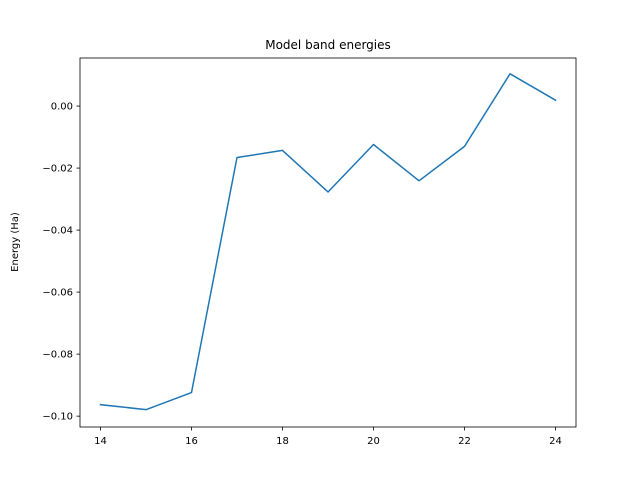  Describe the element at coordinates (555, 441) in the screenshot. I see `x-tick-label: 24` at that location.